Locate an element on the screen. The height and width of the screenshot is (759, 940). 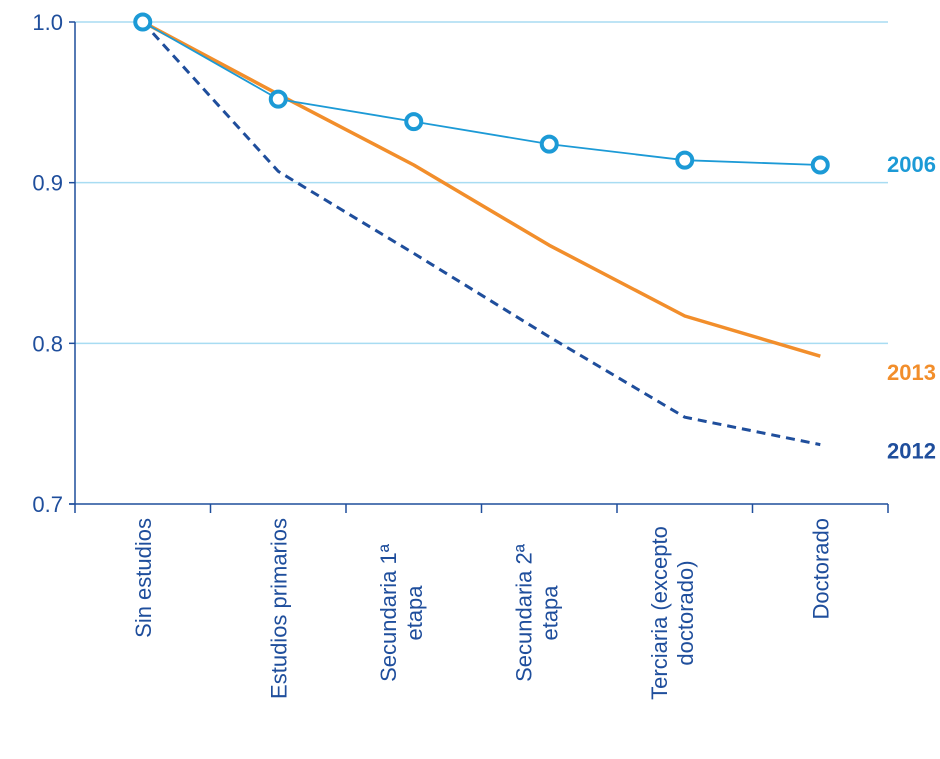
x-tick-label: Estudios primarios is located at coordinates (278, 608).